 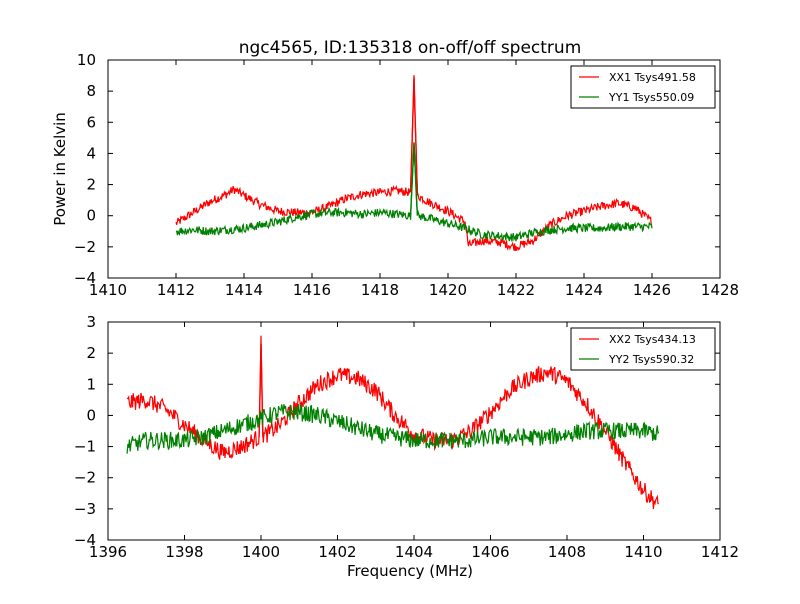 What do you see at coordinates (651, 359) in the screenshot?
I see `legend-label: YY2 Tsys590.32` at bounding box center [651, 359].